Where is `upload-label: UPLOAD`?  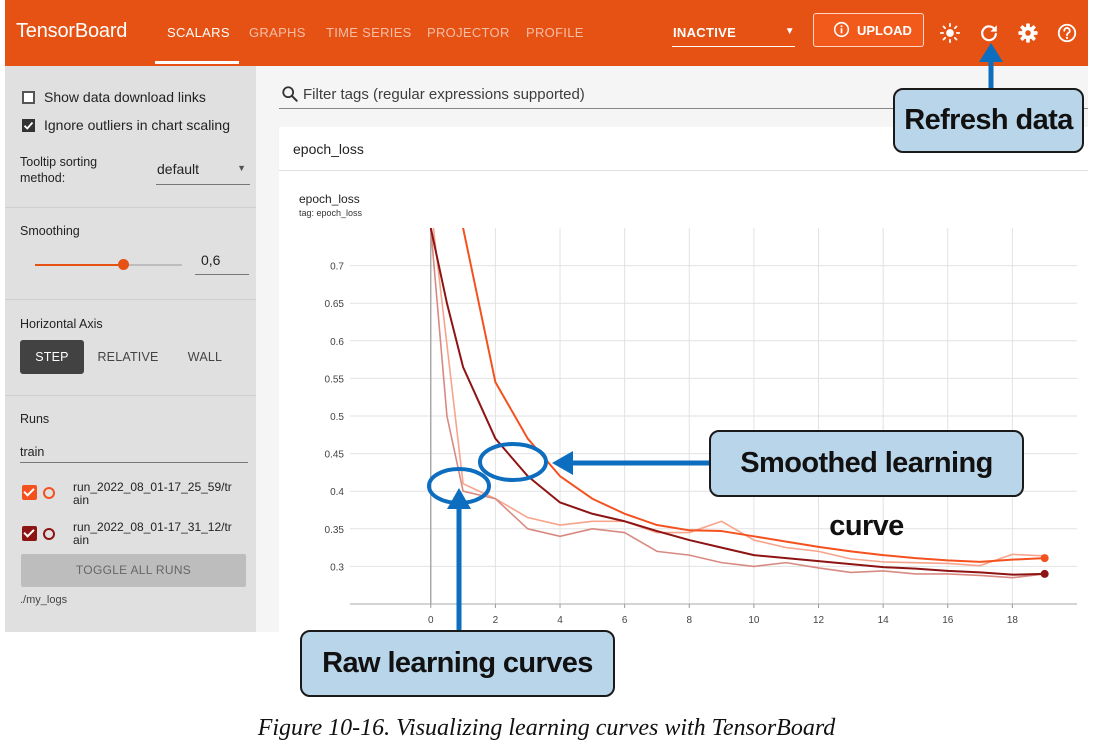
upload-label: UPLOAD is located at coordinates (884, 30).